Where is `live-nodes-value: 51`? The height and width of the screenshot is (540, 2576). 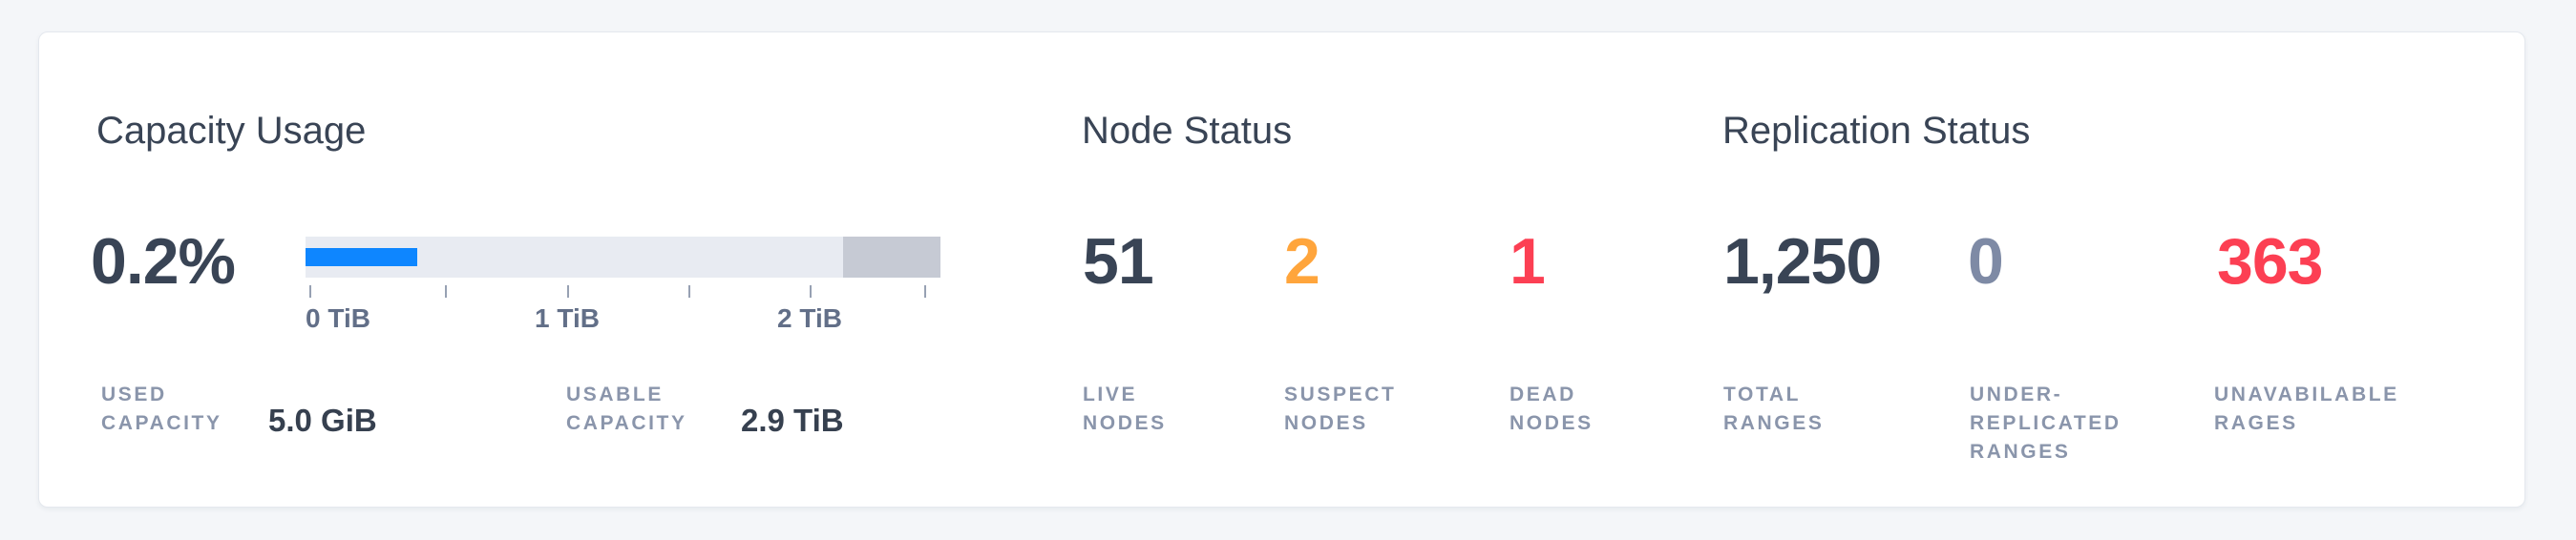 live-nodes-value: 51 is located at coordinates (1118, 261).